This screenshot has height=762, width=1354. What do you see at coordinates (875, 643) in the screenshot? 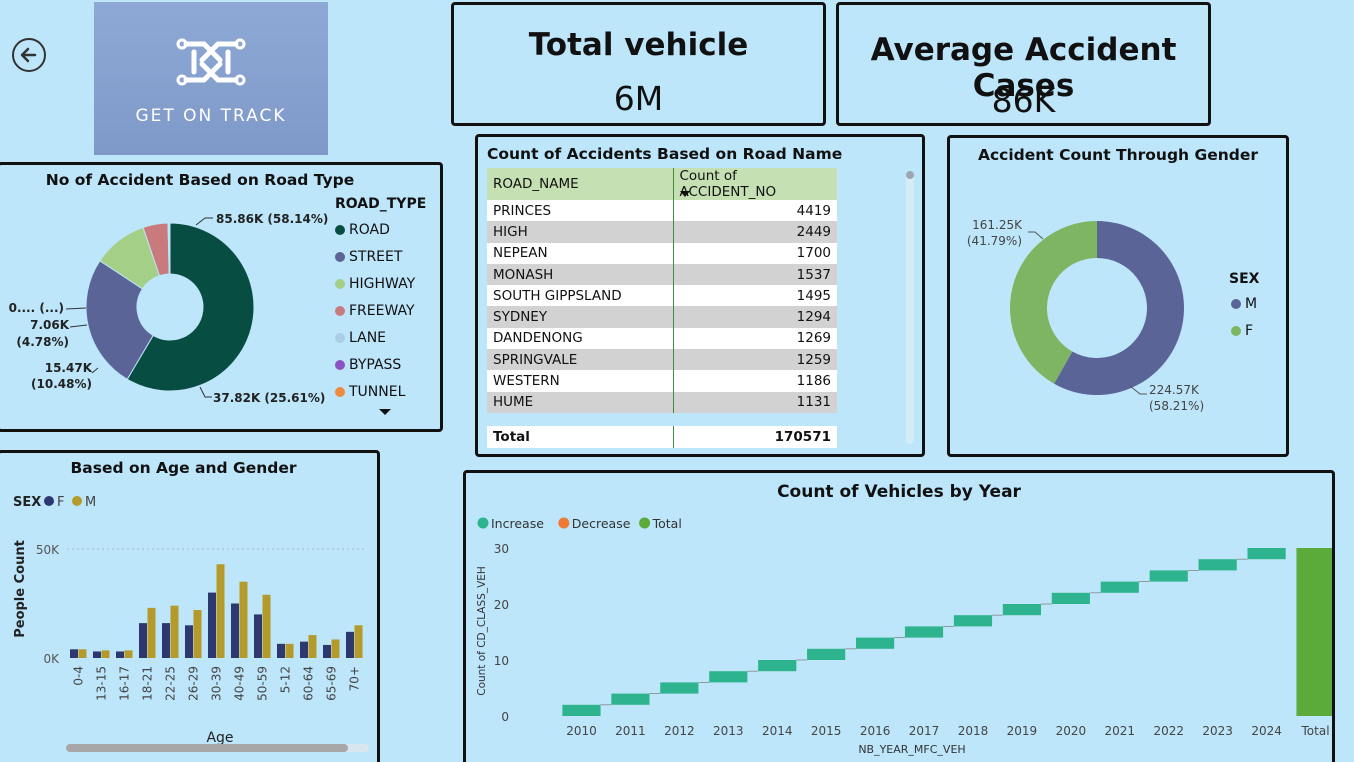
I see `waterfall-bar-2016` at bounding box center [875, 643].